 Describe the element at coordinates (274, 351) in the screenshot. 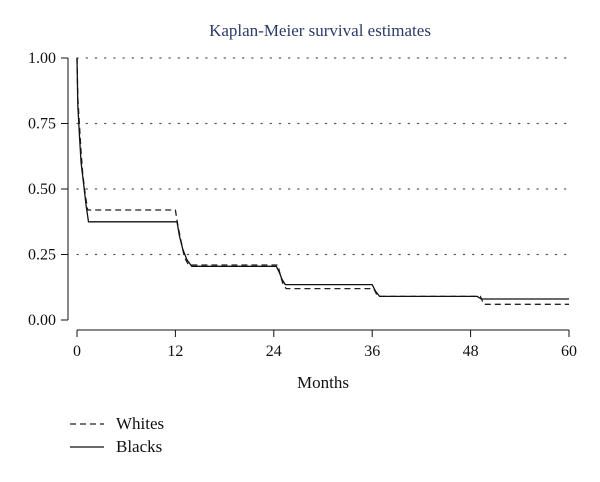

I see `x-tick-label: 24` at that location.